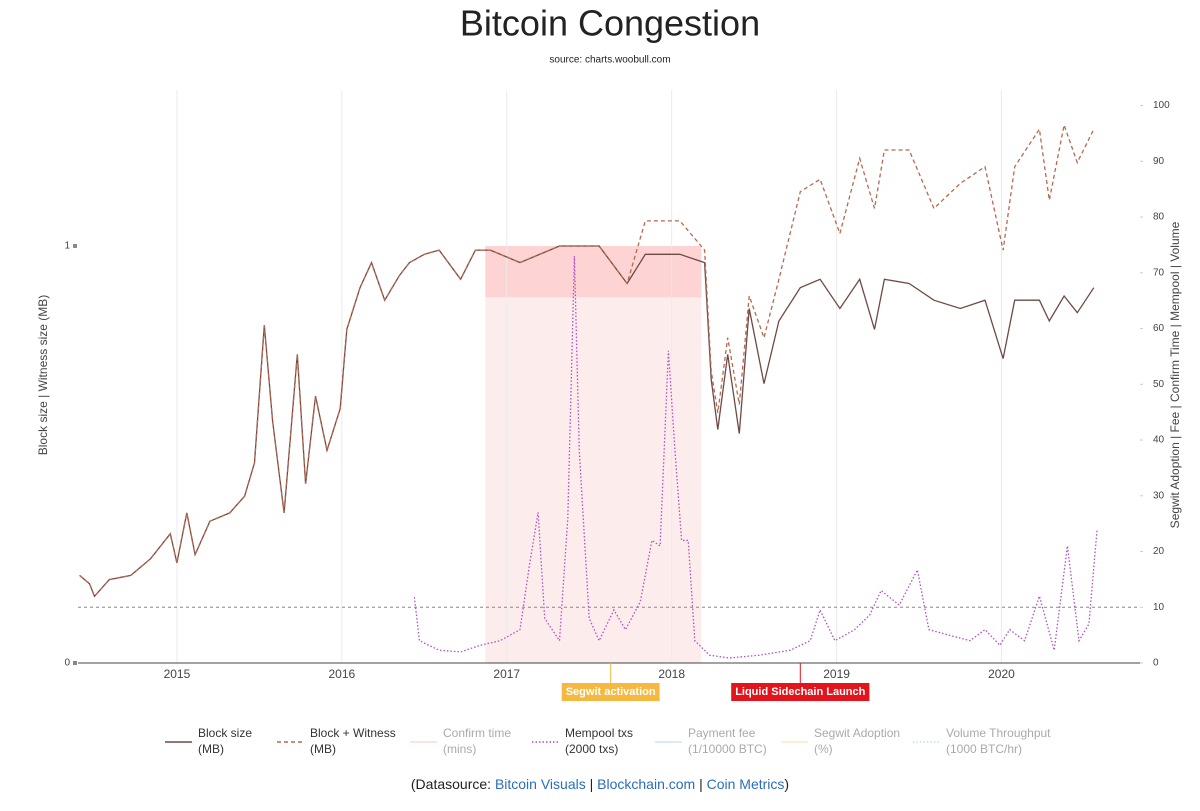 This screenshot has width=1200, height=811. What do you see at coordinates (1159, 161) in the screenshot?
I see `y2-tick-label: 90` at bounding box center [1159, 161].